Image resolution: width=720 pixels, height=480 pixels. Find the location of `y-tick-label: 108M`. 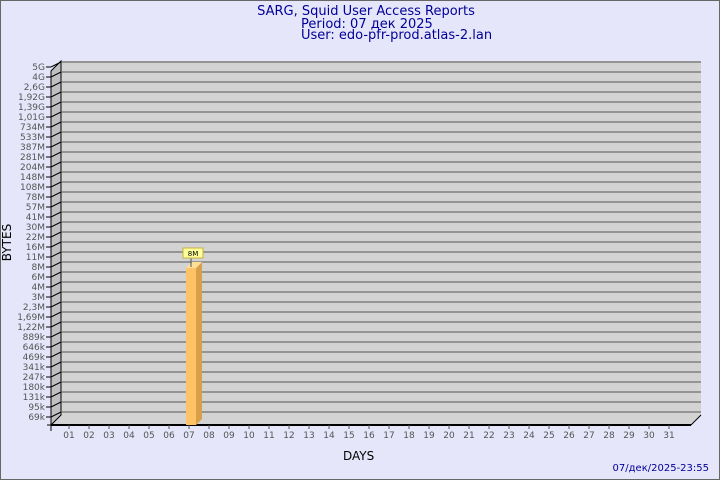

y-tick-label: 108M is located at coordinates (32, 188).